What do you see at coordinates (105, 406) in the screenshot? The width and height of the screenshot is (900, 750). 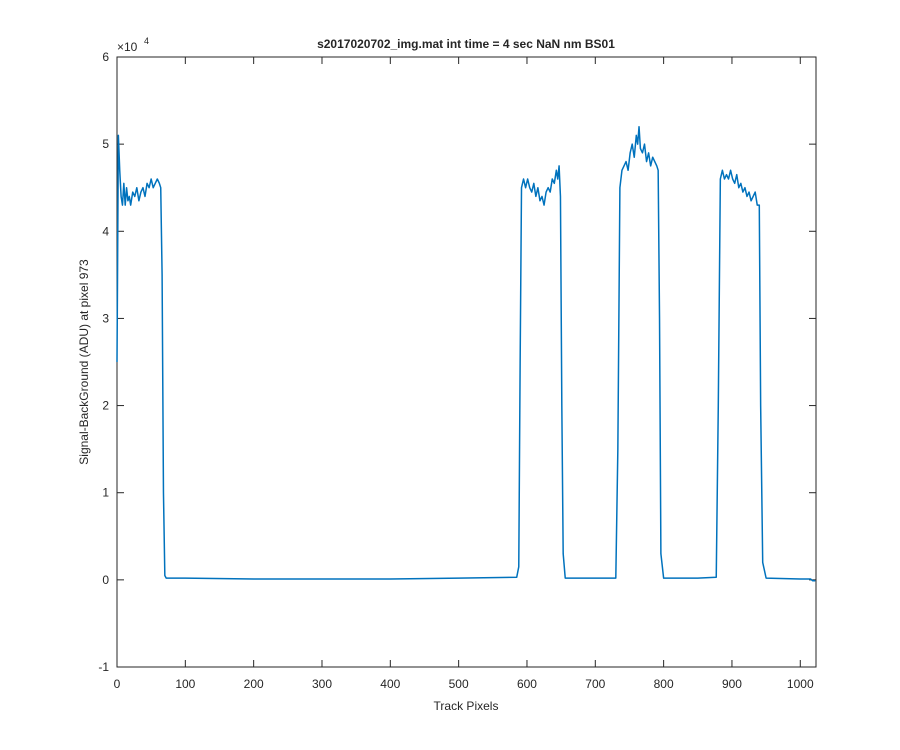 I see `y-tick-label: 2` at bounding box center [105, 406].